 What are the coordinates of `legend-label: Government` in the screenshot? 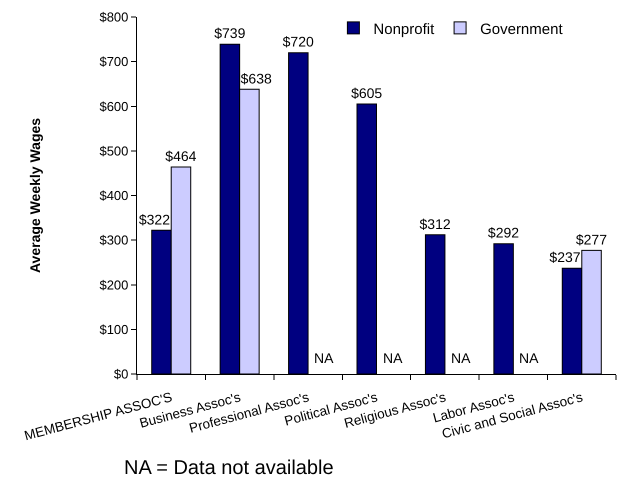 It's located at (522, 29).